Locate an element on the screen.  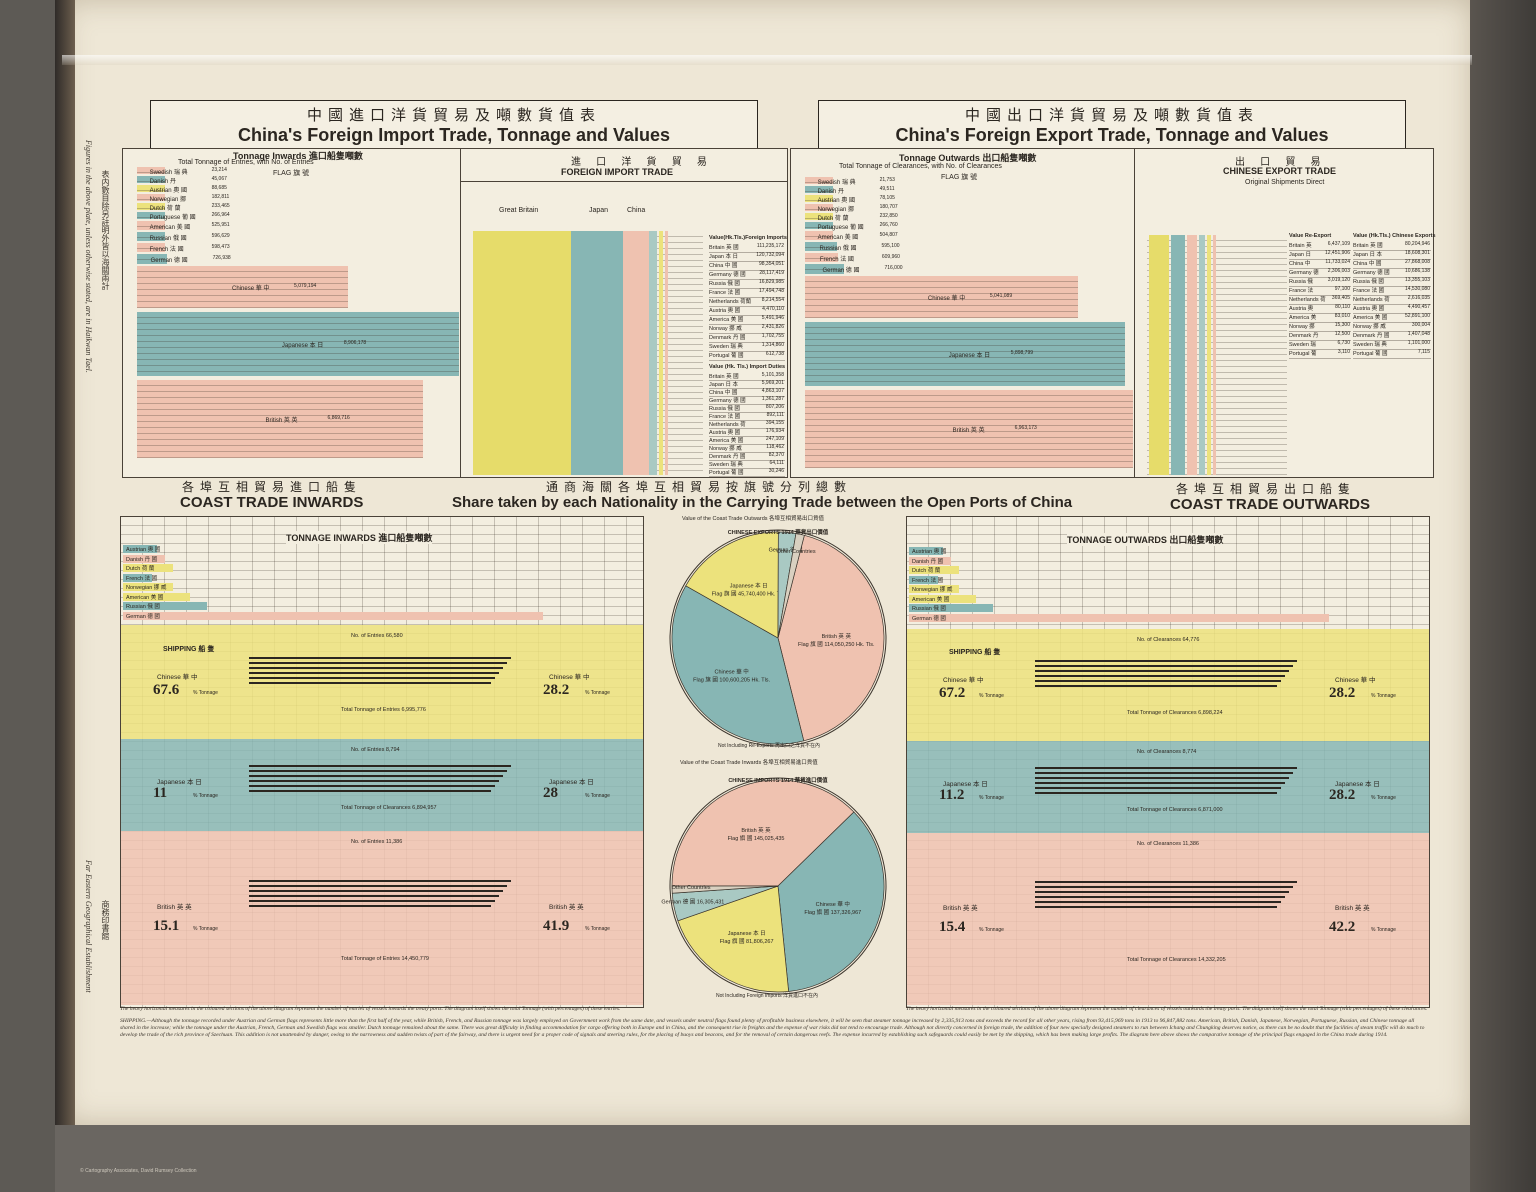
value-row: Denmark 丹 國 1,702,755 is located at coordinates (747, 338).